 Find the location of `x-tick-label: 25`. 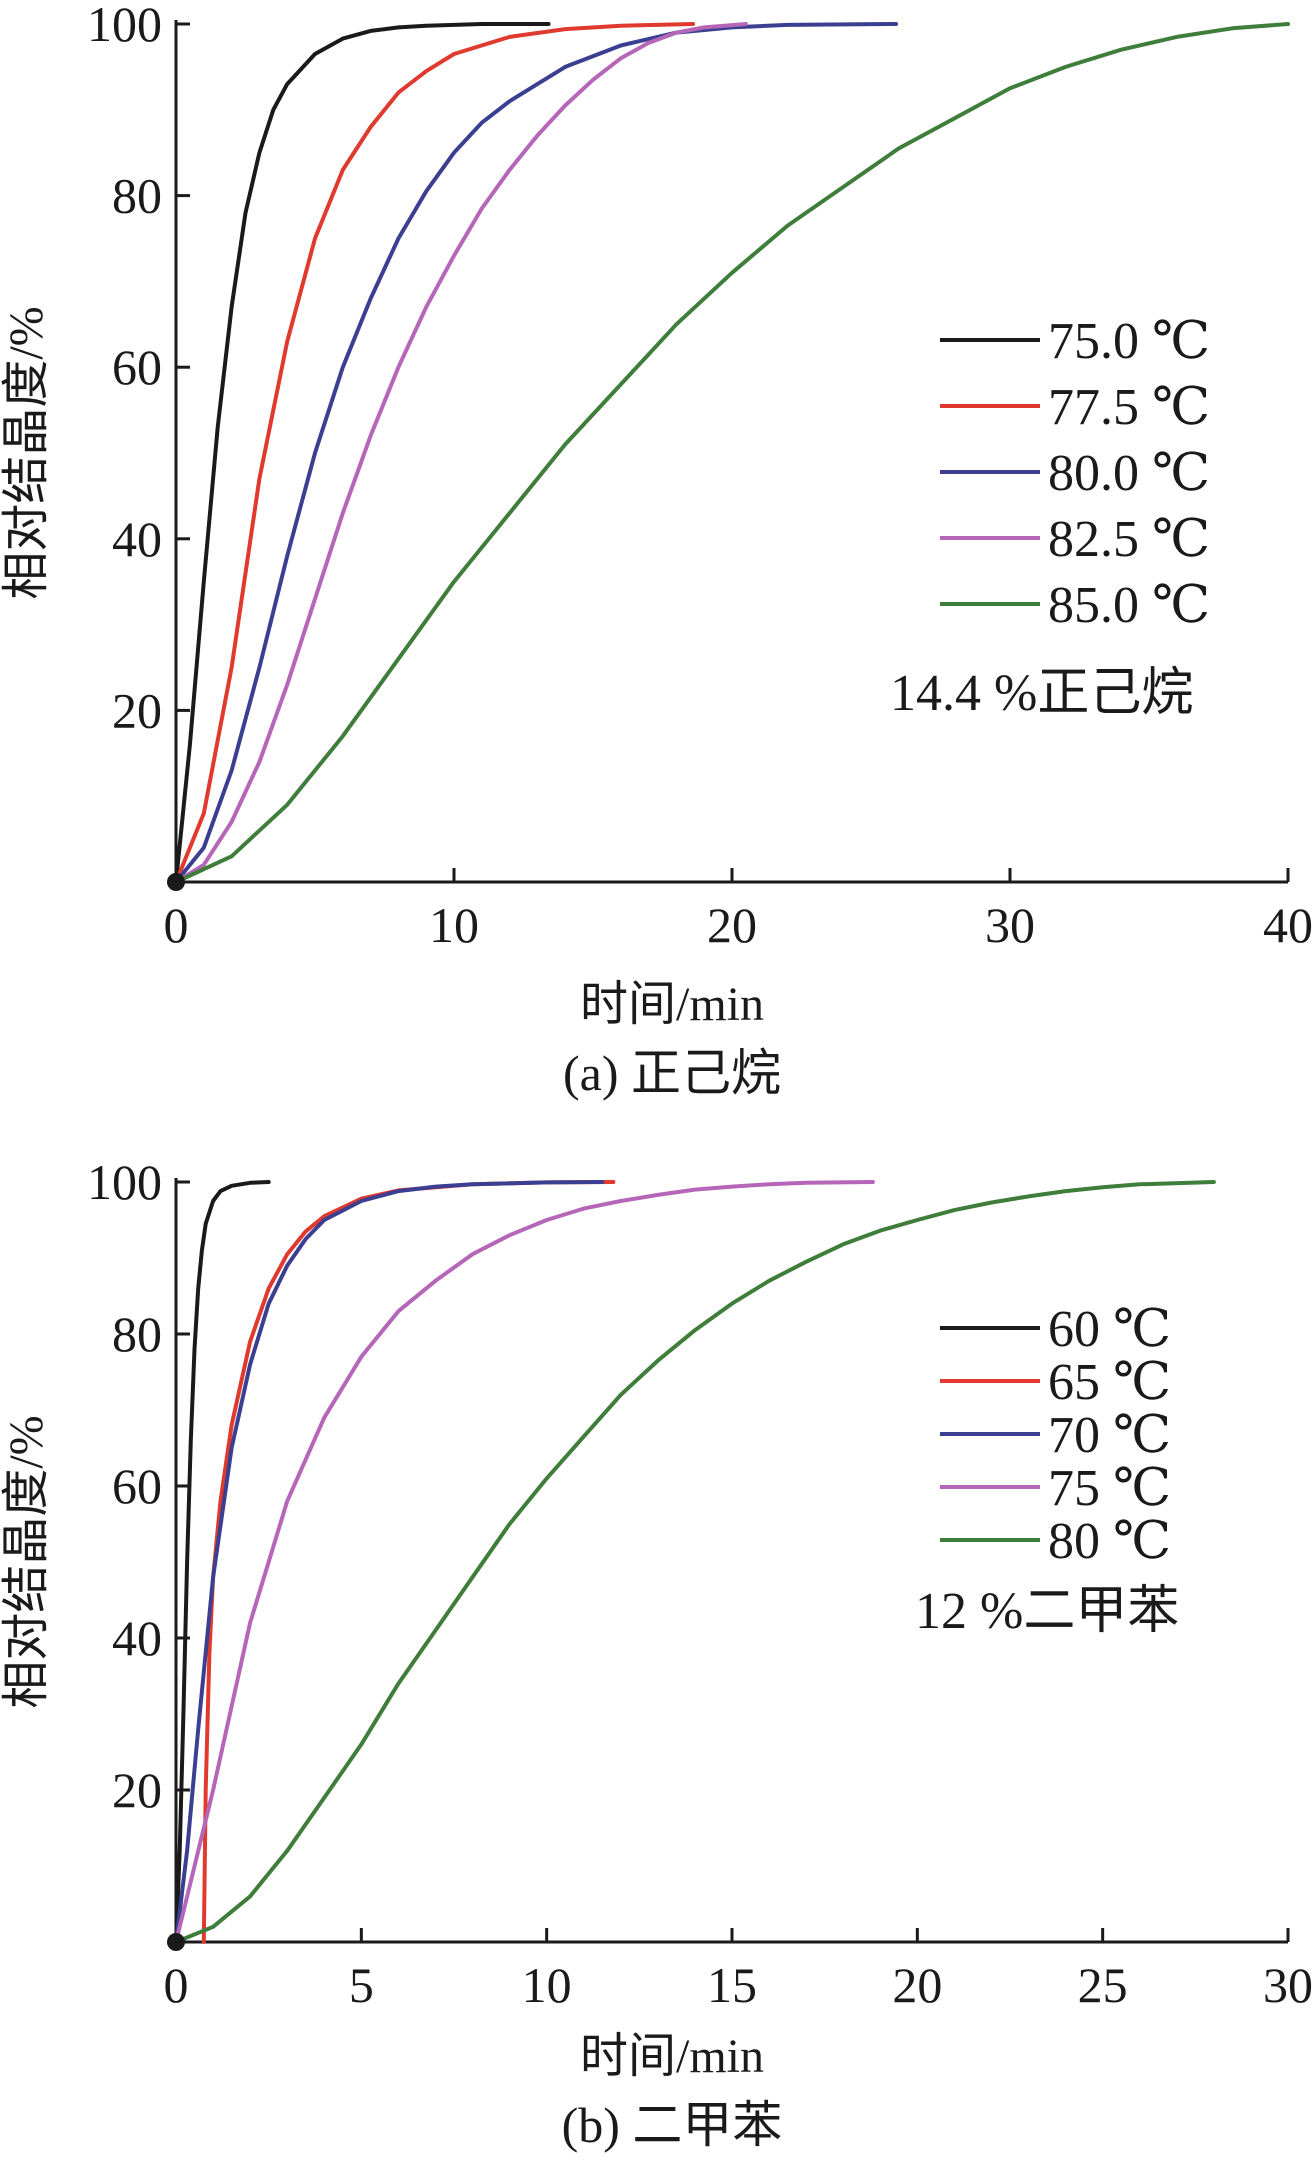

x-tick-label: 25 is located at coordinates (1103, 1985).